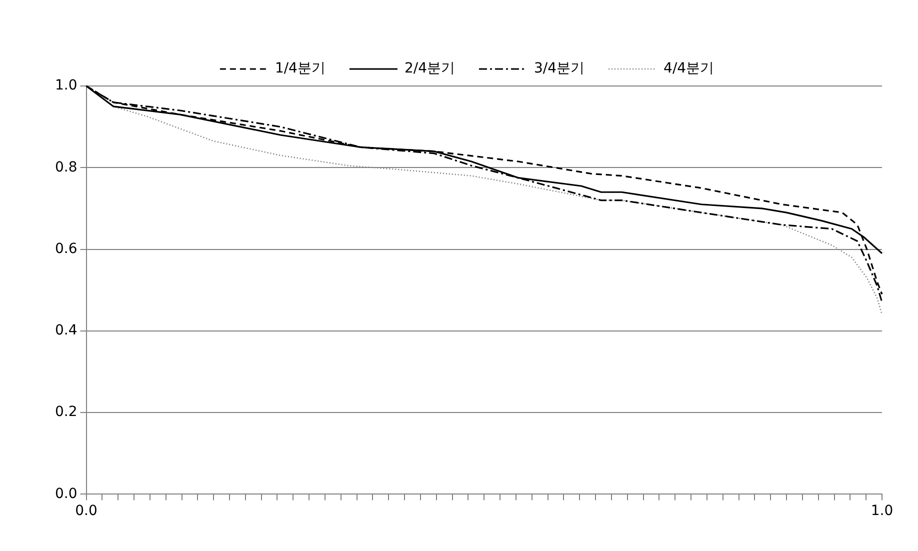 The height and width of the screenshot is (551, 918). What do you see at coordinates (66, 167) in the screenshot?
I see `y-tick-label: 0.8` at bounding box center [66, 167].